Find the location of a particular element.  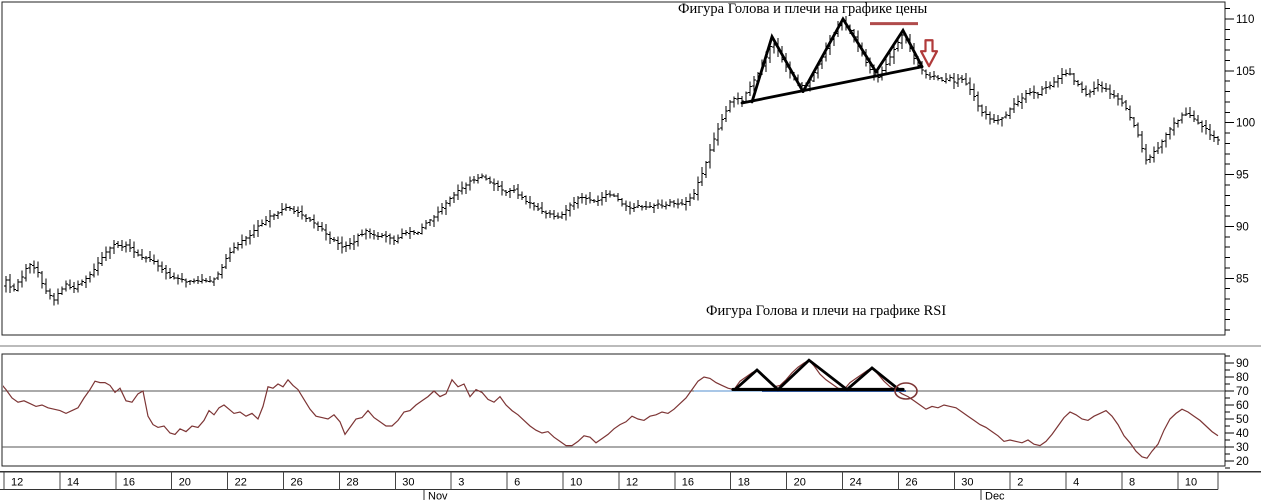

price-y-axis: 85 90 95 100 105 110 is located at coordinates (1240, 169).